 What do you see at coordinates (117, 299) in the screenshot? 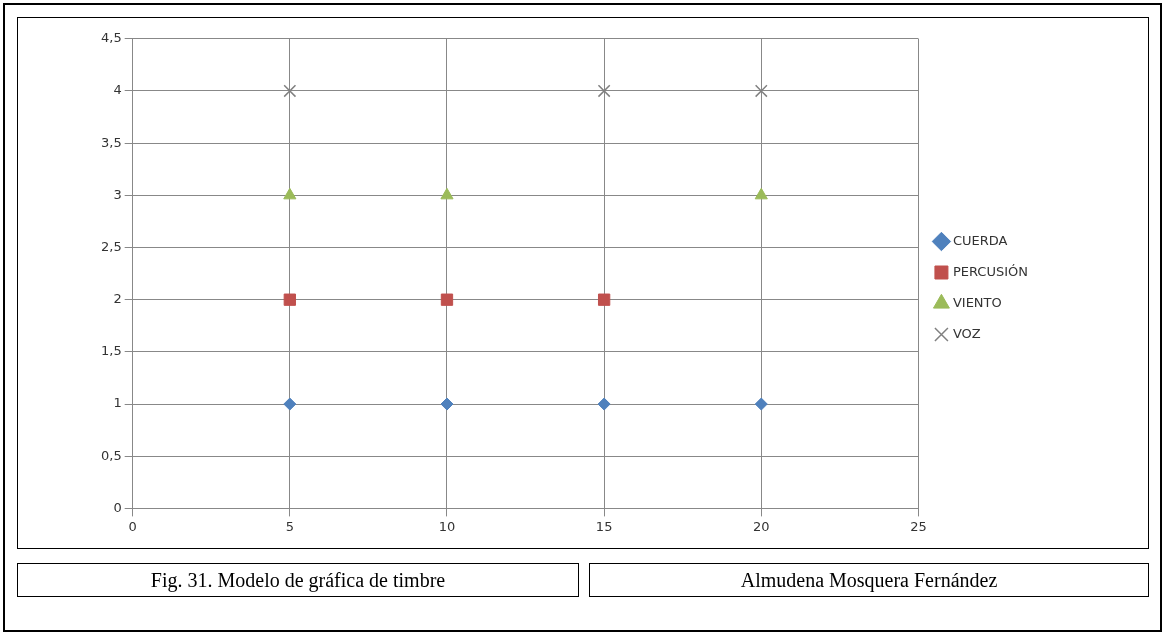
I see `y-tick-label: 2` at bounding box center [117, 299].